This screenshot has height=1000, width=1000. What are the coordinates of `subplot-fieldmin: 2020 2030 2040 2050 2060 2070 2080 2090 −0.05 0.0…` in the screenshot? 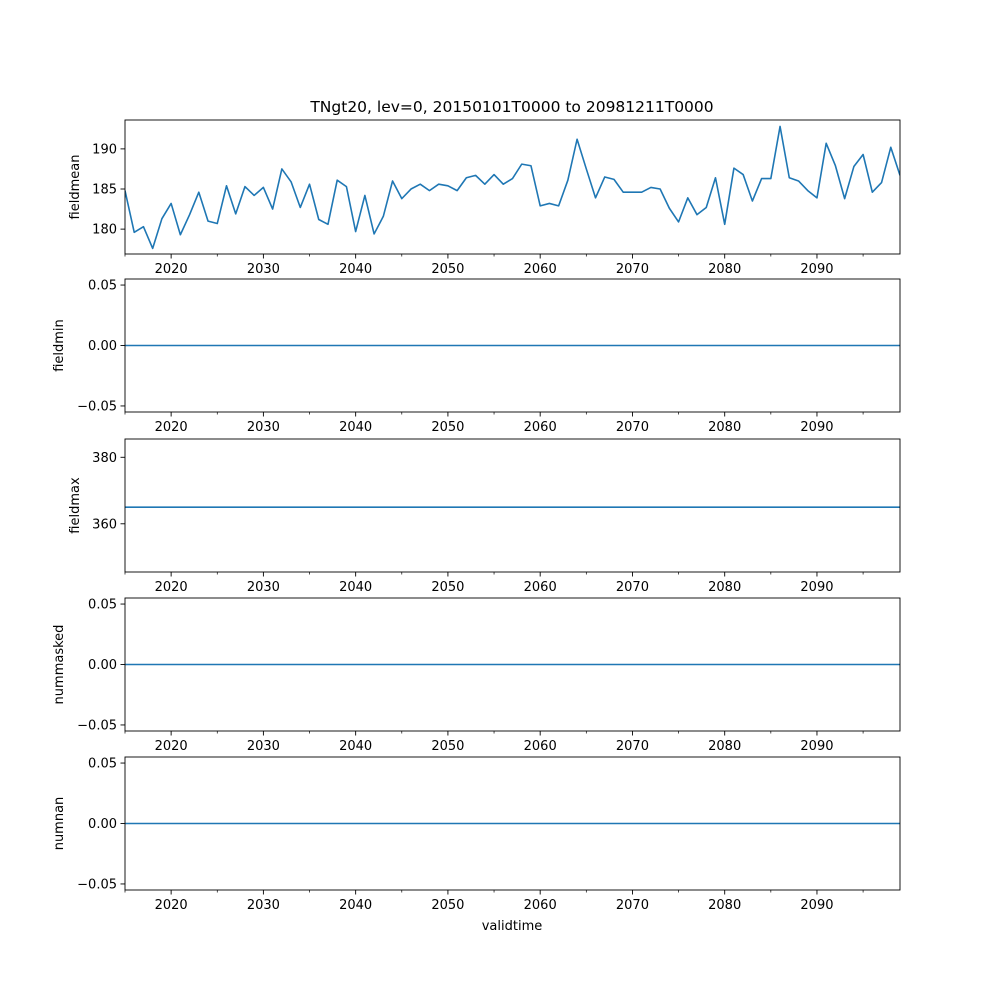 It's located at (476, 357).